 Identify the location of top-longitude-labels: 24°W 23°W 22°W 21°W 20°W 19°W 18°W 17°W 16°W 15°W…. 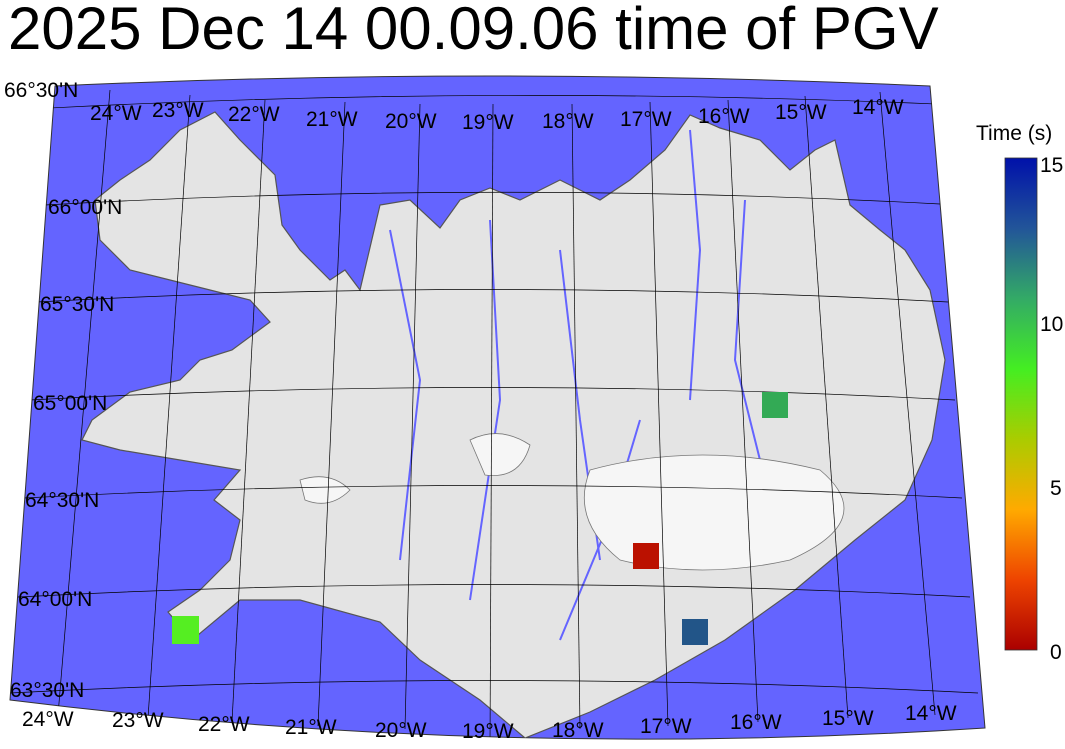
(497, 115).